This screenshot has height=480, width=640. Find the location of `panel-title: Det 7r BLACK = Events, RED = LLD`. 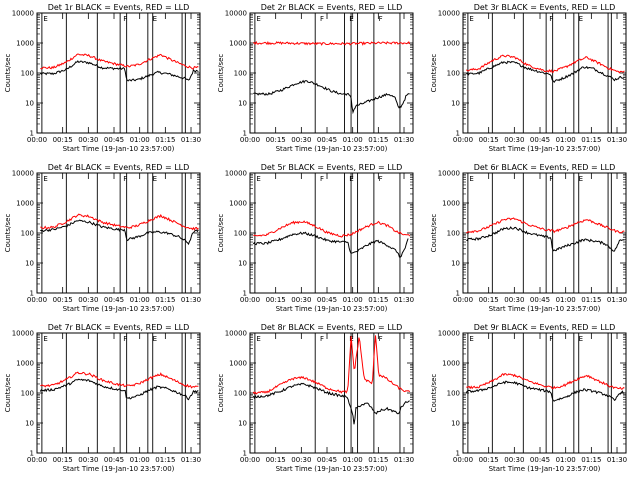

panel-title: Det 7r BLACK = Events, RED = LLD is located at coordinates (119, 327).